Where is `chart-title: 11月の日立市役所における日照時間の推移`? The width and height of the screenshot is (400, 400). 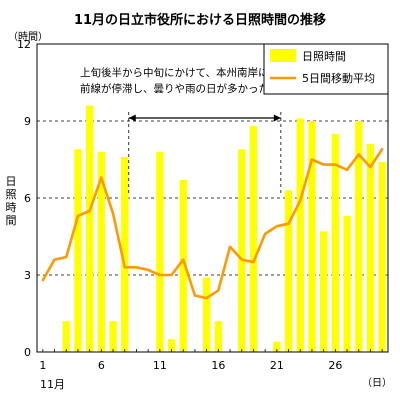 chart-title: 11月の日立市役所における日照時間の推移 is located at coordinates (200, 20).